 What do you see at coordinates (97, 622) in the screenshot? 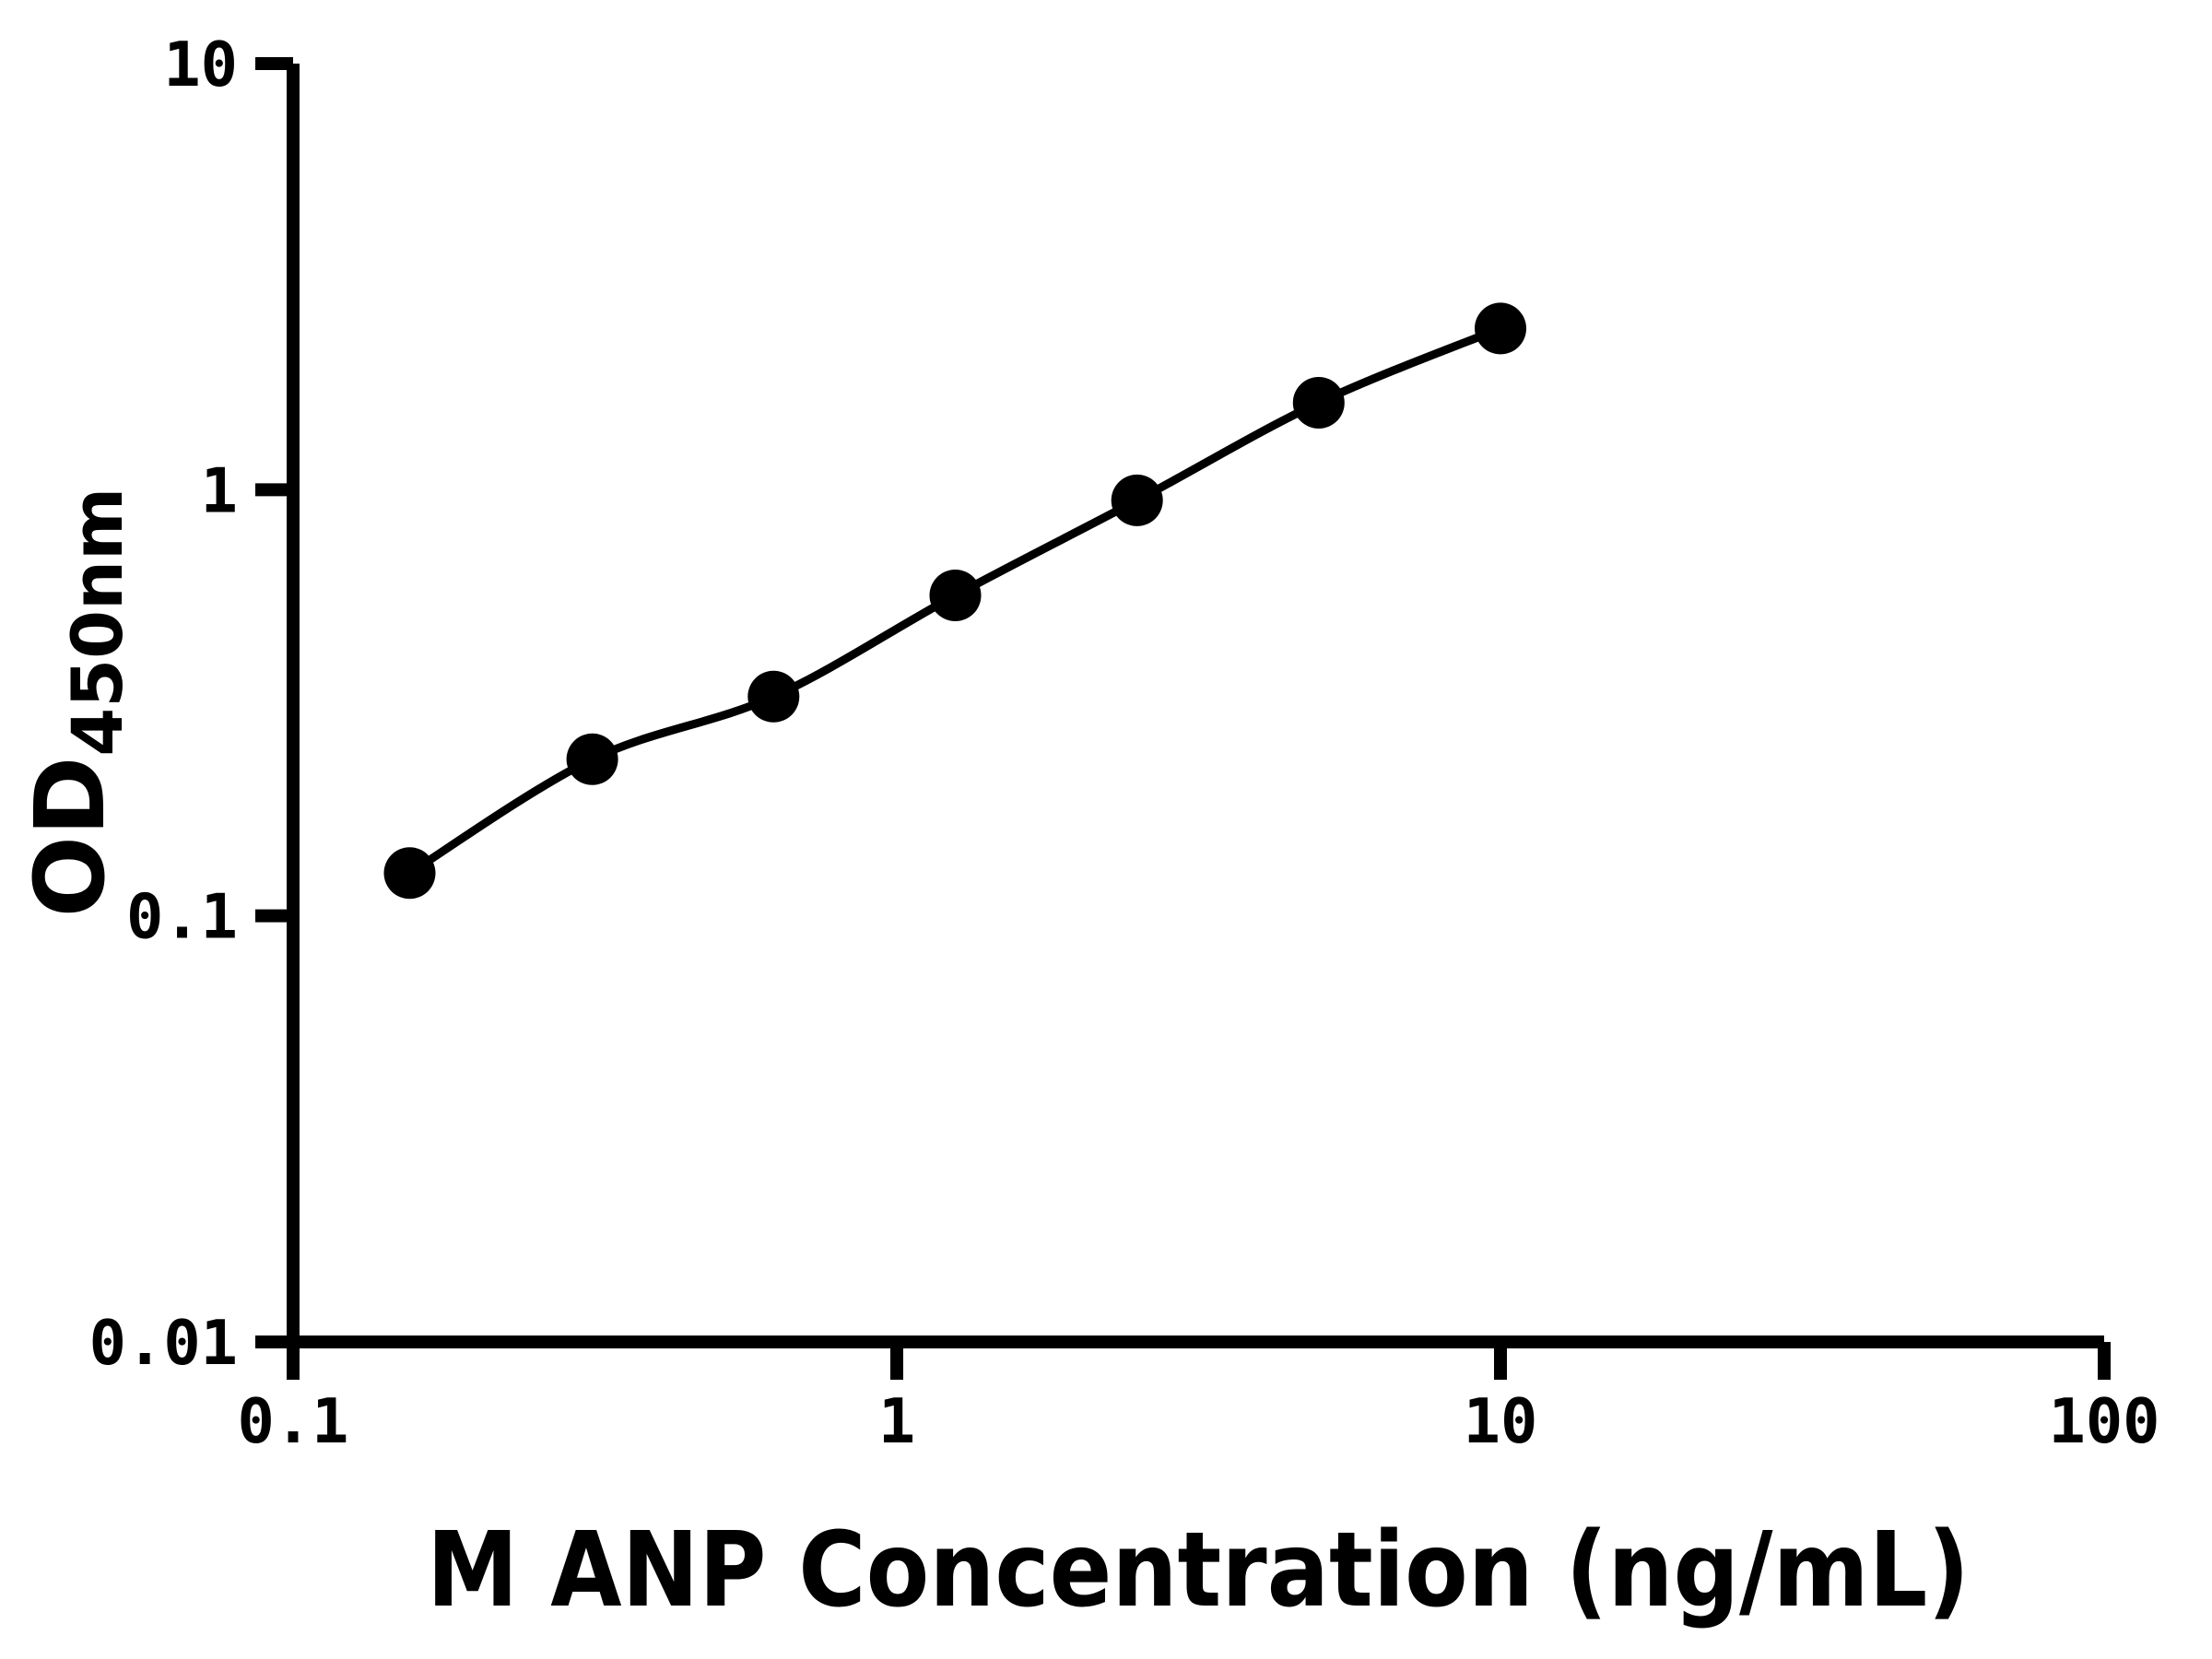
I see `y-axis-title-subscript: 450nm` at bounding box center [97, 622].